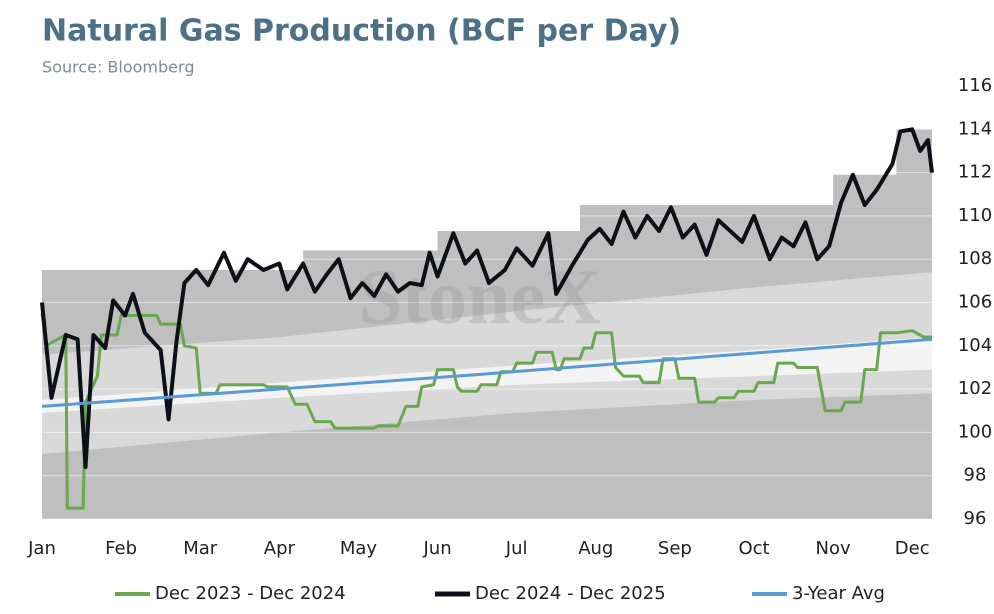  Describe the element at coordinates (41, 548) in the screenshot. I see `x-tick-label: Jan` at that location.